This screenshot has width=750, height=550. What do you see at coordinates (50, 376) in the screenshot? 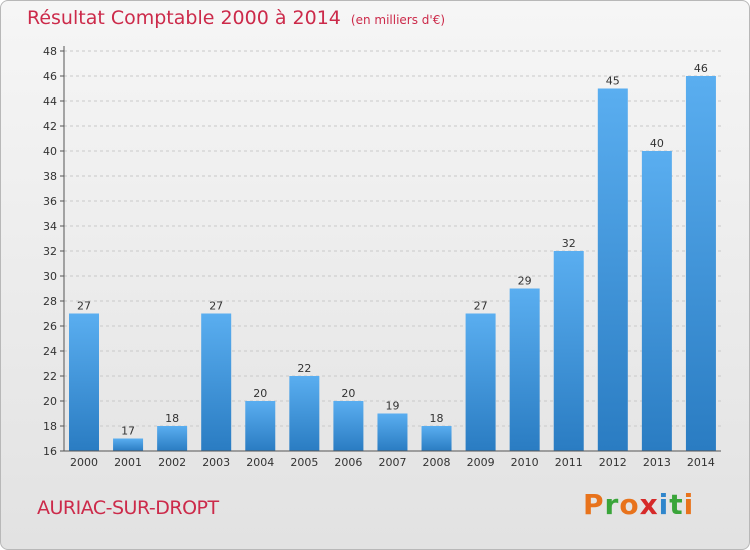
I see `y-tick-label: 22` at bounding box center [50, 376].